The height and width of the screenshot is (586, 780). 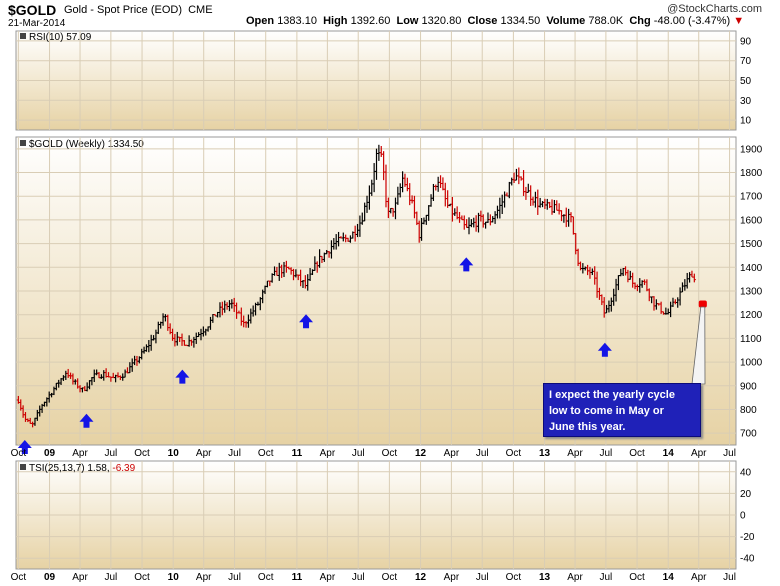 I want to click on low-label: Low, so click(x=407, y=21).